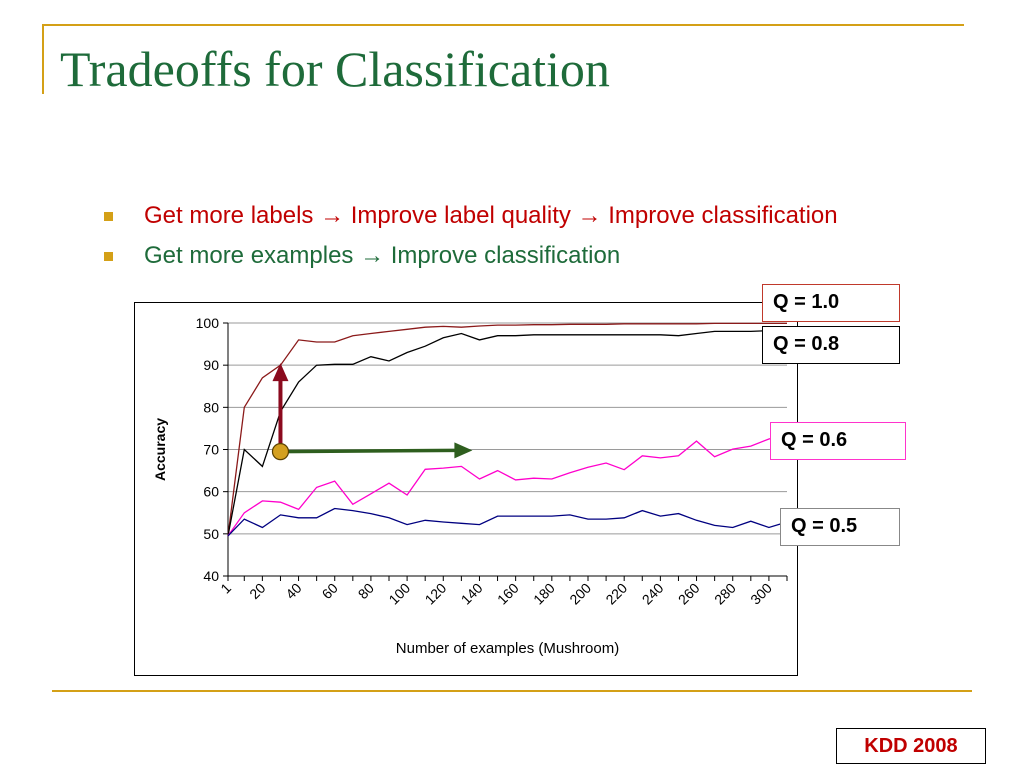 The height and width of the screenshot is (768, 1024). I want to click on x-tick-label: 100, so click(399, 594).